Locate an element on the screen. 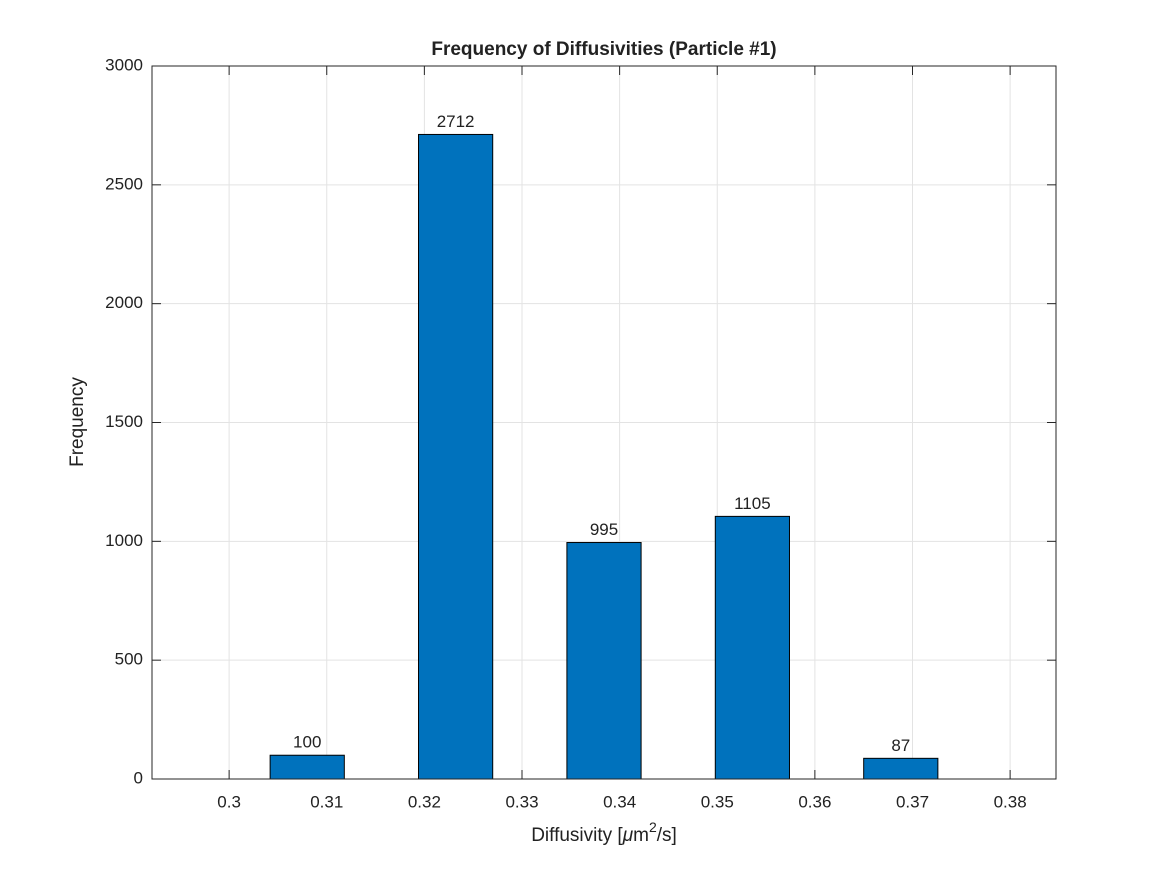 The width and height of the screenshot is (1167, 875). y-tick-label: 1500 is located at coordinates (124, 421).